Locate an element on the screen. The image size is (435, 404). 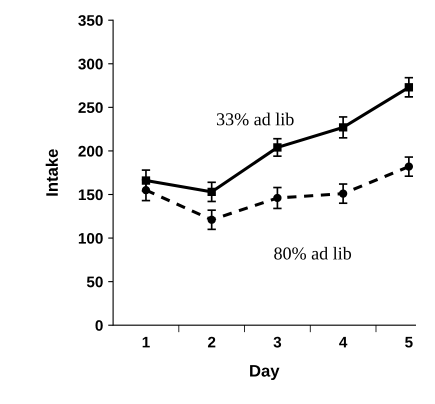
text: 80% ad lib is located at coordinates (313, 253).